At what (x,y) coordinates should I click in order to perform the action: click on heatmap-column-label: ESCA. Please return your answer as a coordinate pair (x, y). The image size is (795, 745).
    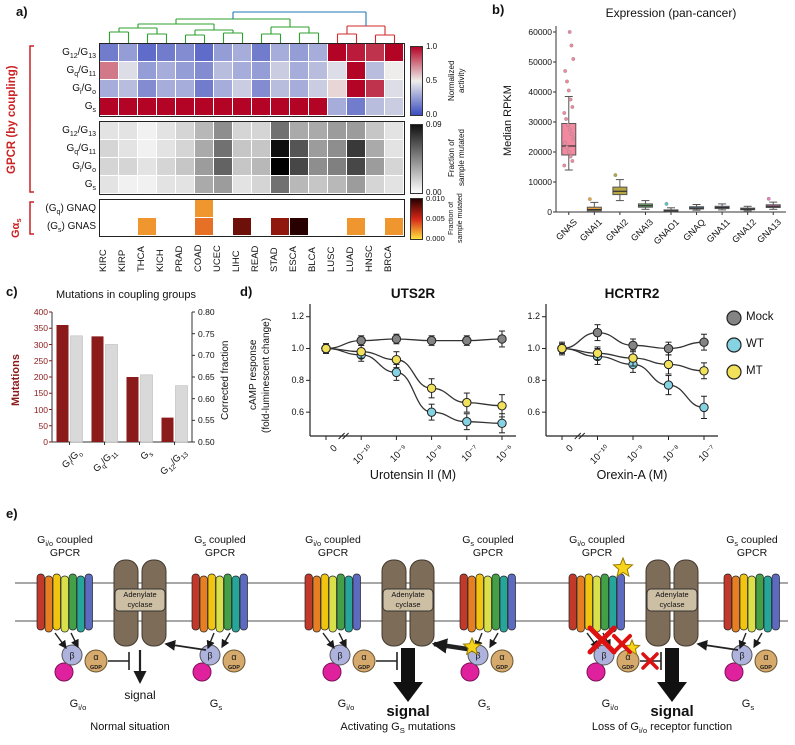
    Looking at the image, I should click on (293, 259).